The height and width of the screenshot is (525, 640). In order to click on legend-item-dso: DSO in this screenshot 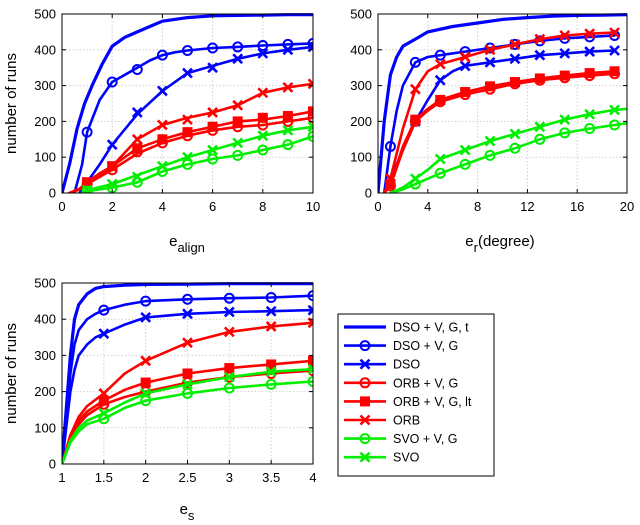, I will do `click(382, 365)`.